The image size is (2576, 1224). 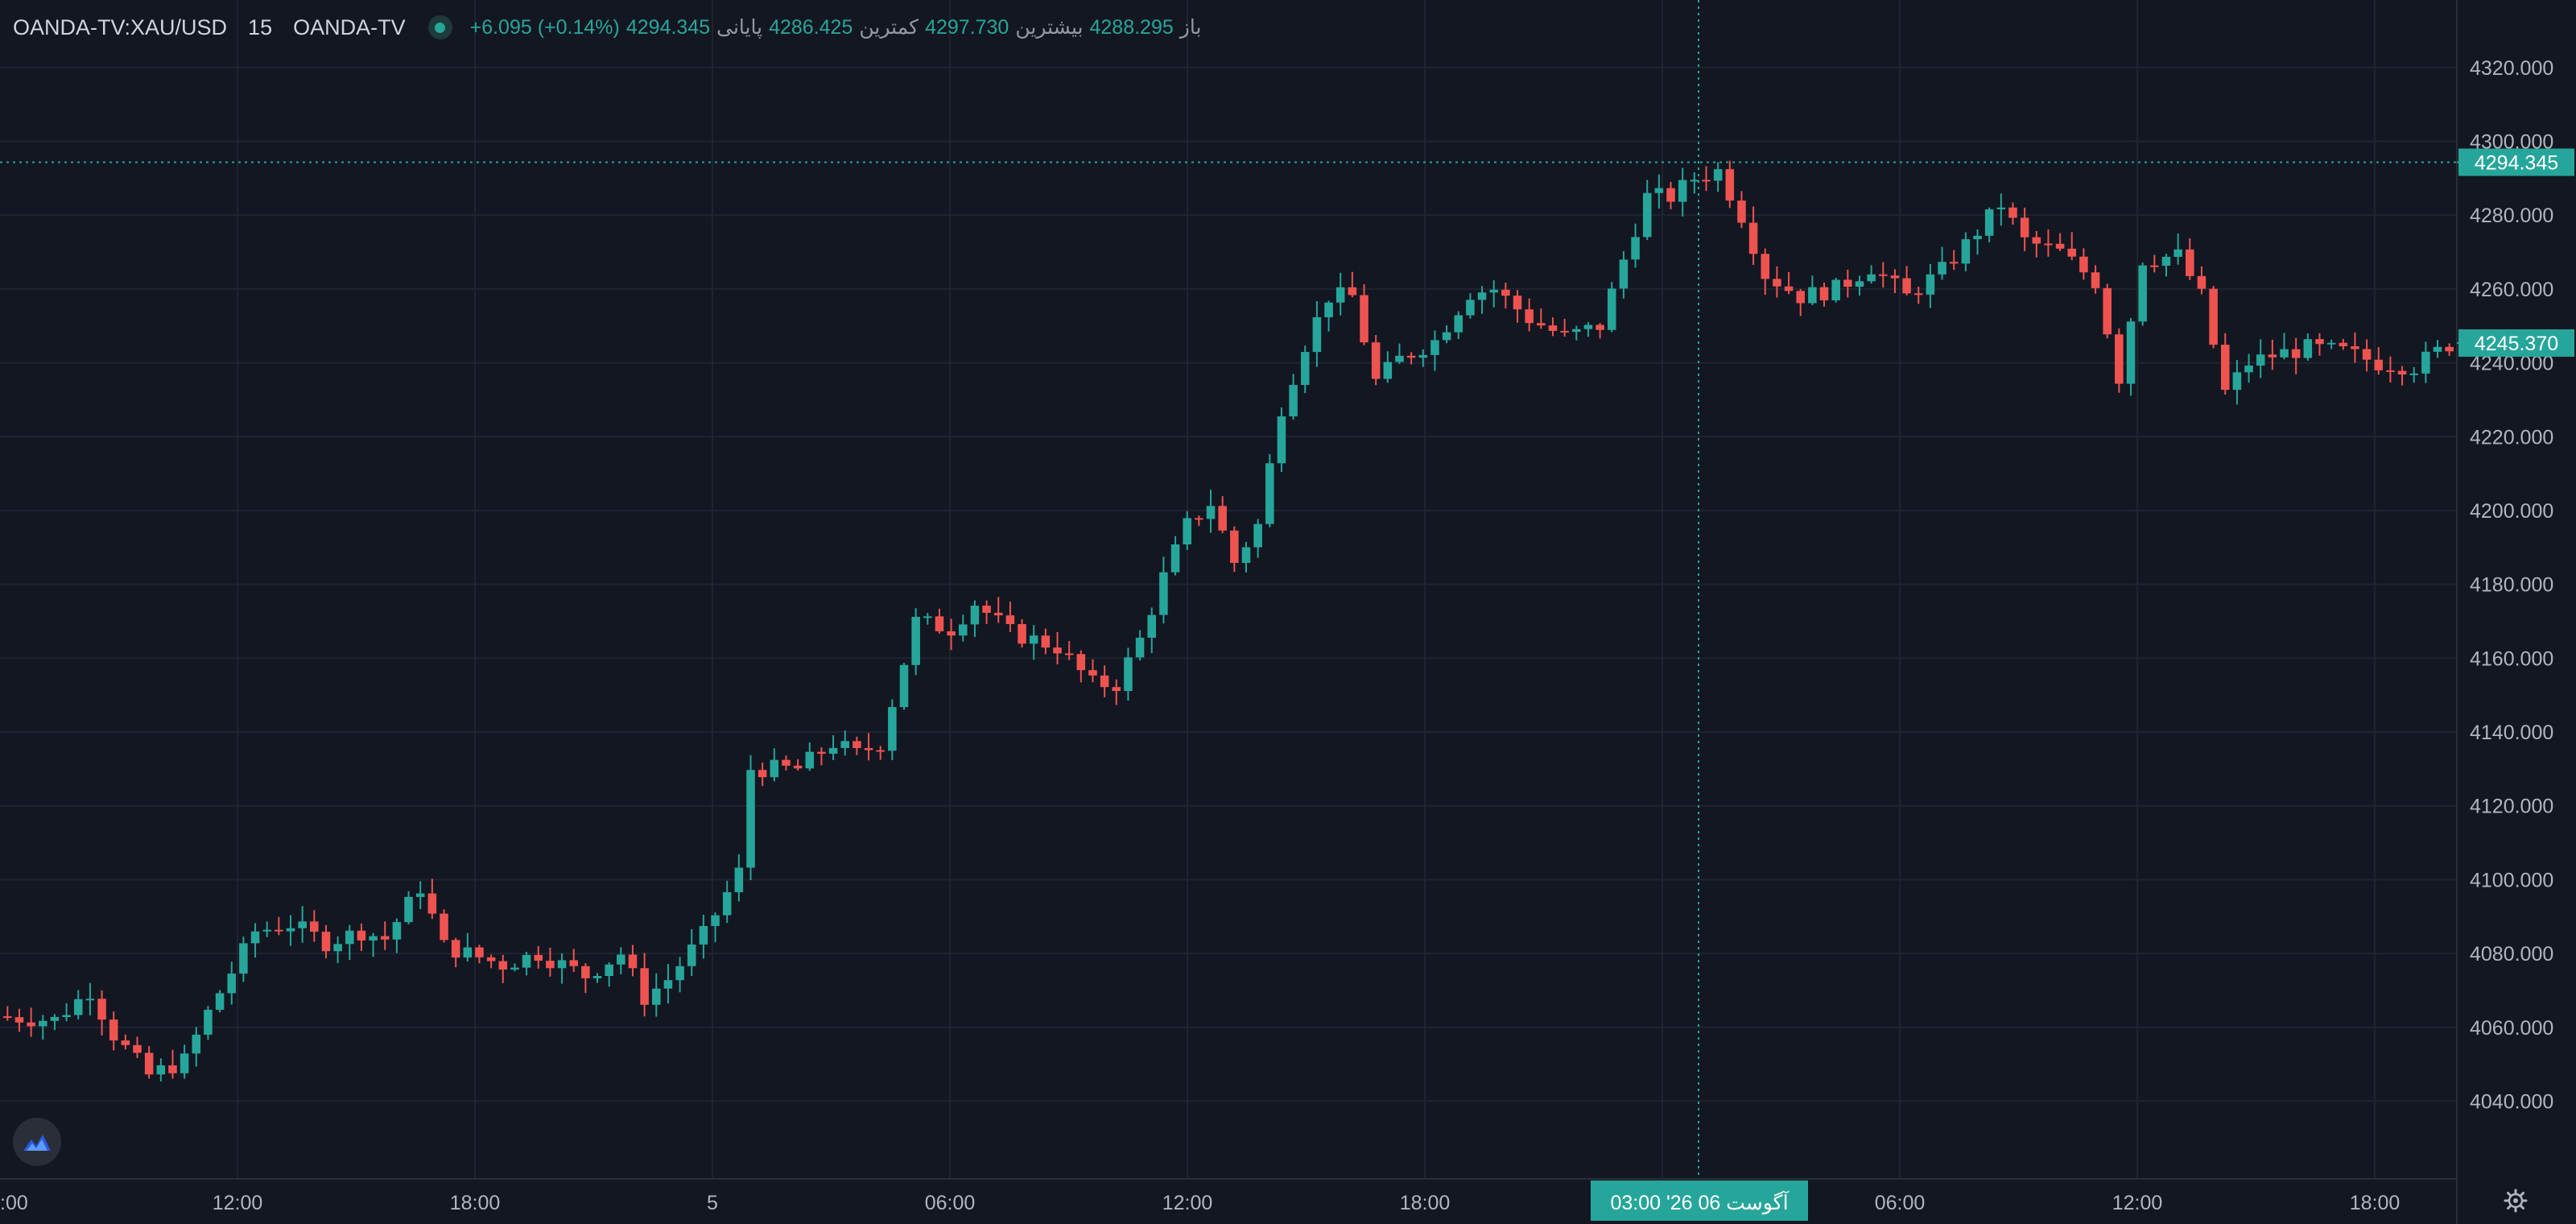 What do you see at coordinates (2516, 162) in the screenshot?
I see `hover-price-bg` at bounding box center [2516, 162].